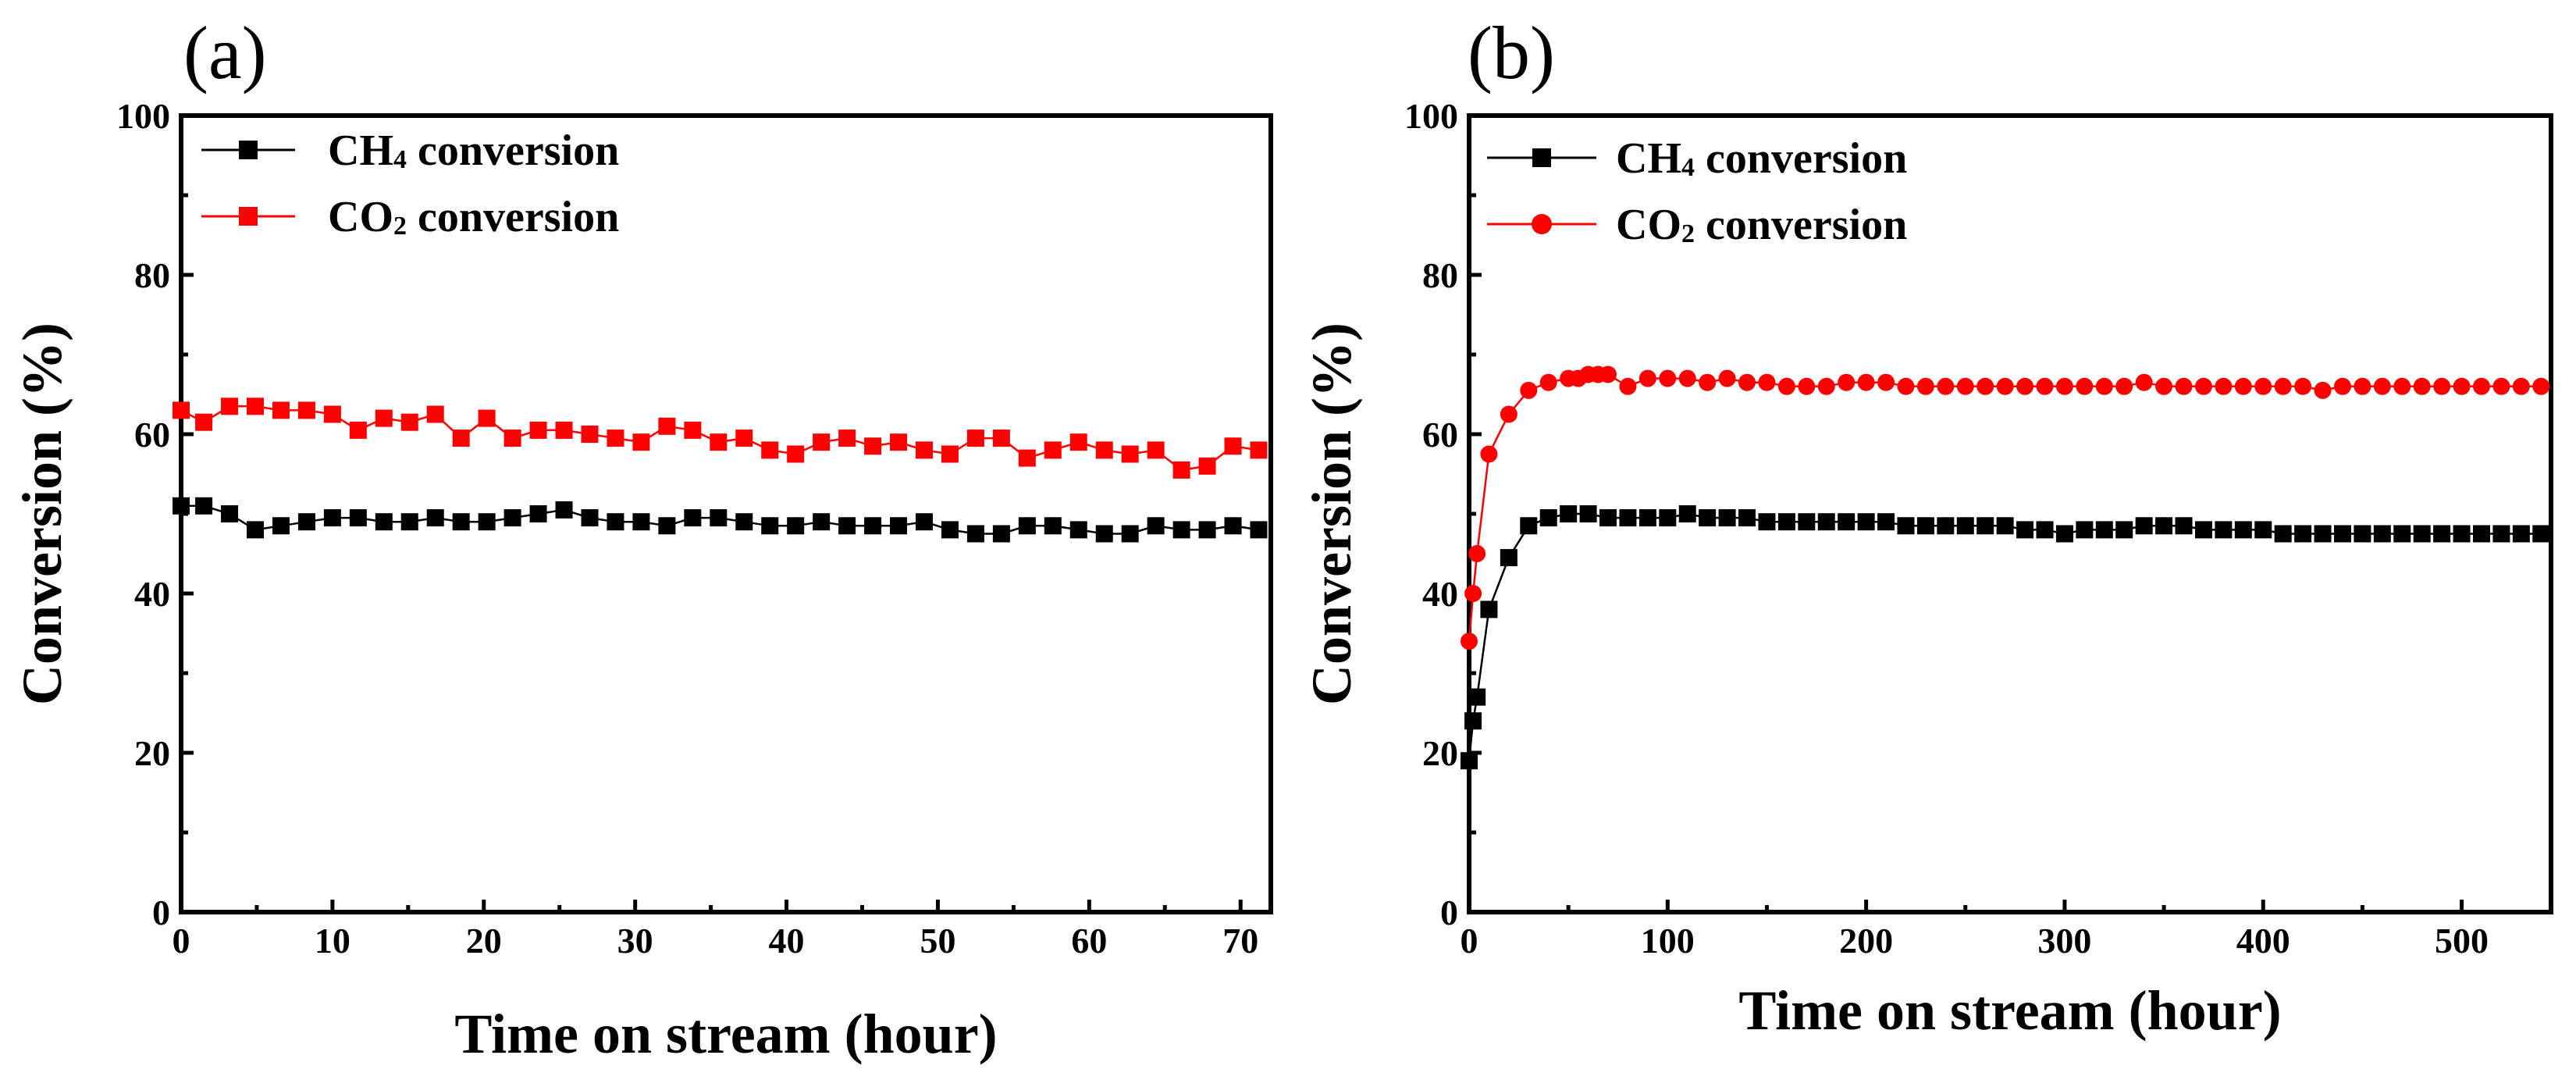  What do you see at coordinates (1541, 157) in the screenshot?
I see `legend-marker-ch4` at bounding box center [1541, 157].